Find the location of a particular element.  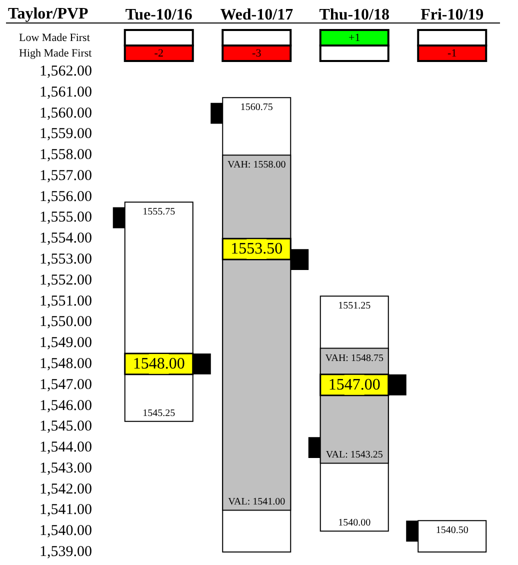

y-tick-label: 1,540.00 is located at coordinates (66, 531).